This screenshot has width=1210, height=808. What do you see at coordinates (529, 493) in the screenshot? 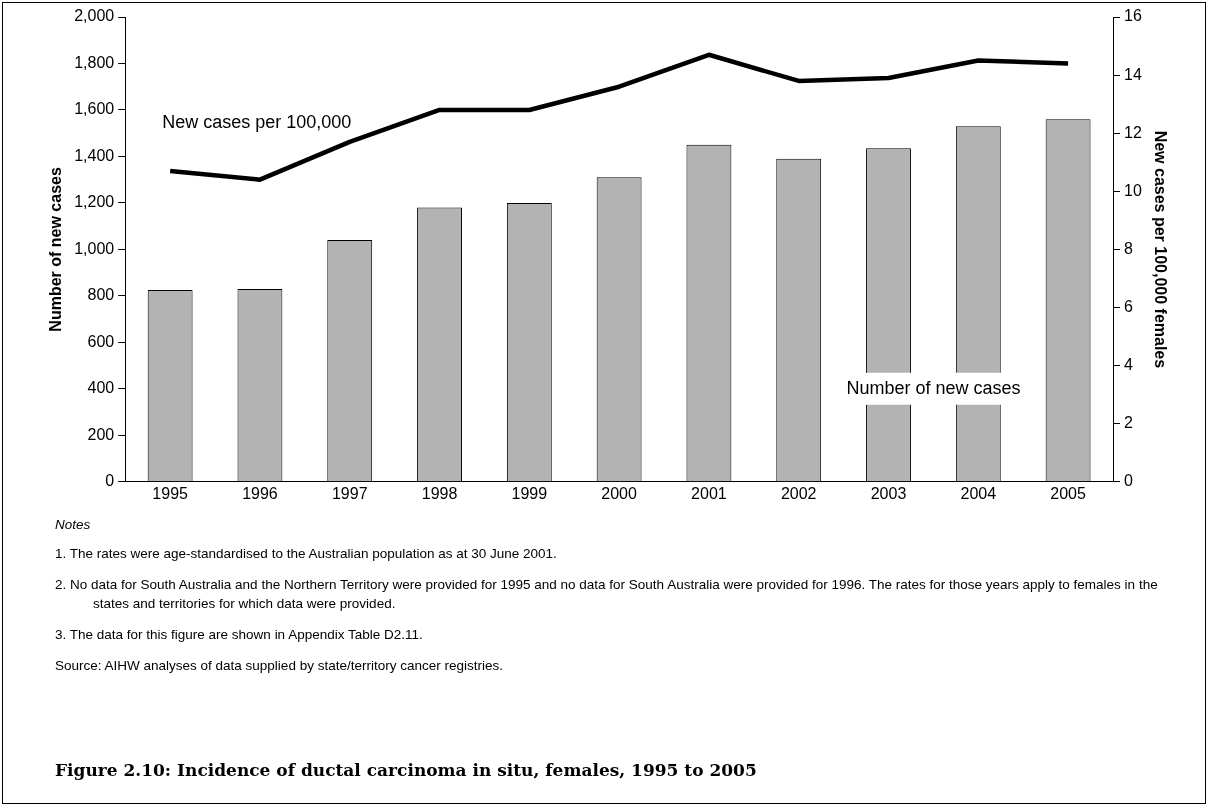
I see `x-tick-label: 1999` at bounding box center [529, 493].